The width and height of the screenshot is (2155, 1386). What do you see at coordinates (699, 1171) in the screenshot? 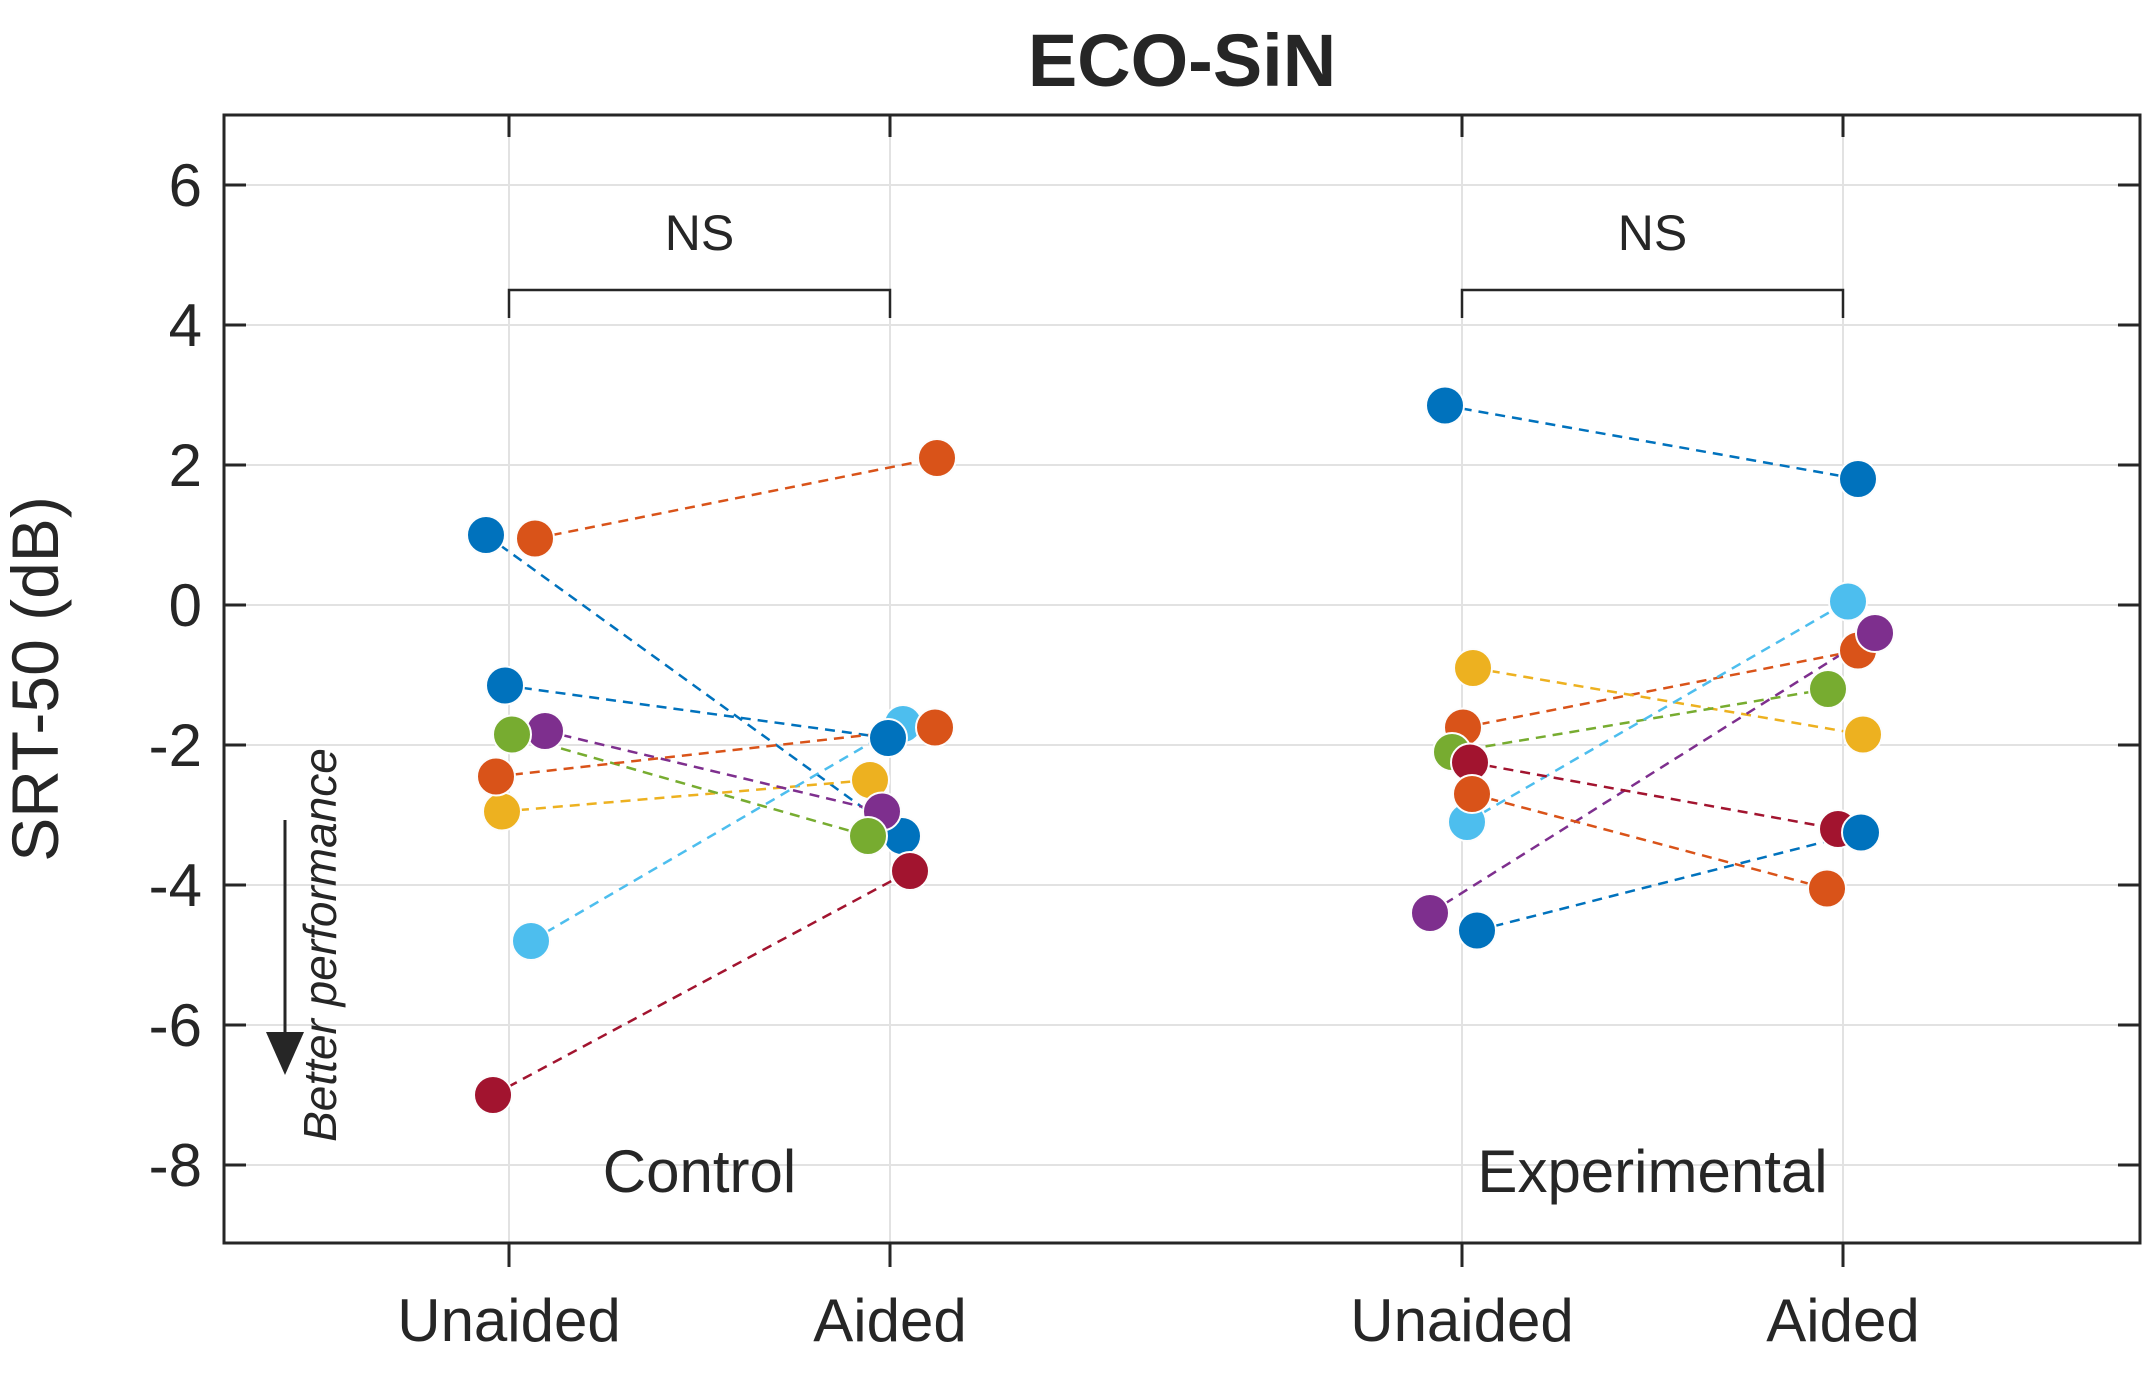
I see `group-label: Control` at bounding box center [699, 1171].